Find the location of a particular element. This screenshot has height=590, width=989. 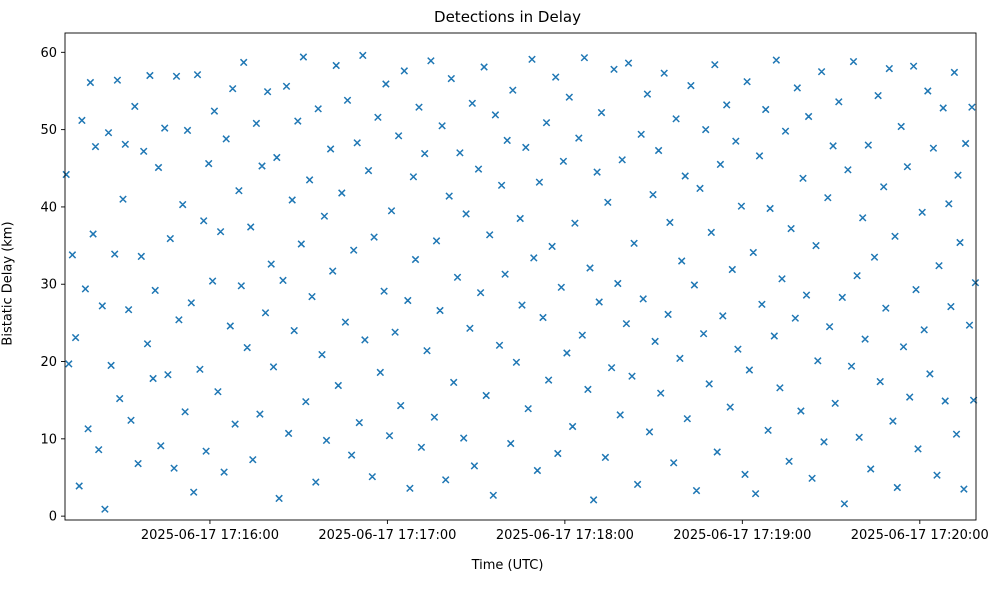

y-tick-label: 20 is located at coordinates (48, 362).